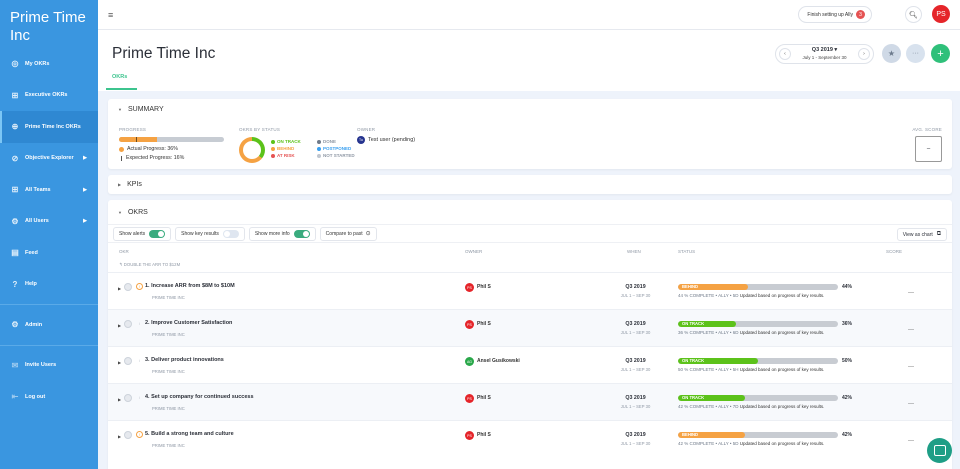  What do you see at coordinates (142, 233) in the screenshot?
I see `show-alerts-toggle: Show alerts` at bounding box center [142, 233].